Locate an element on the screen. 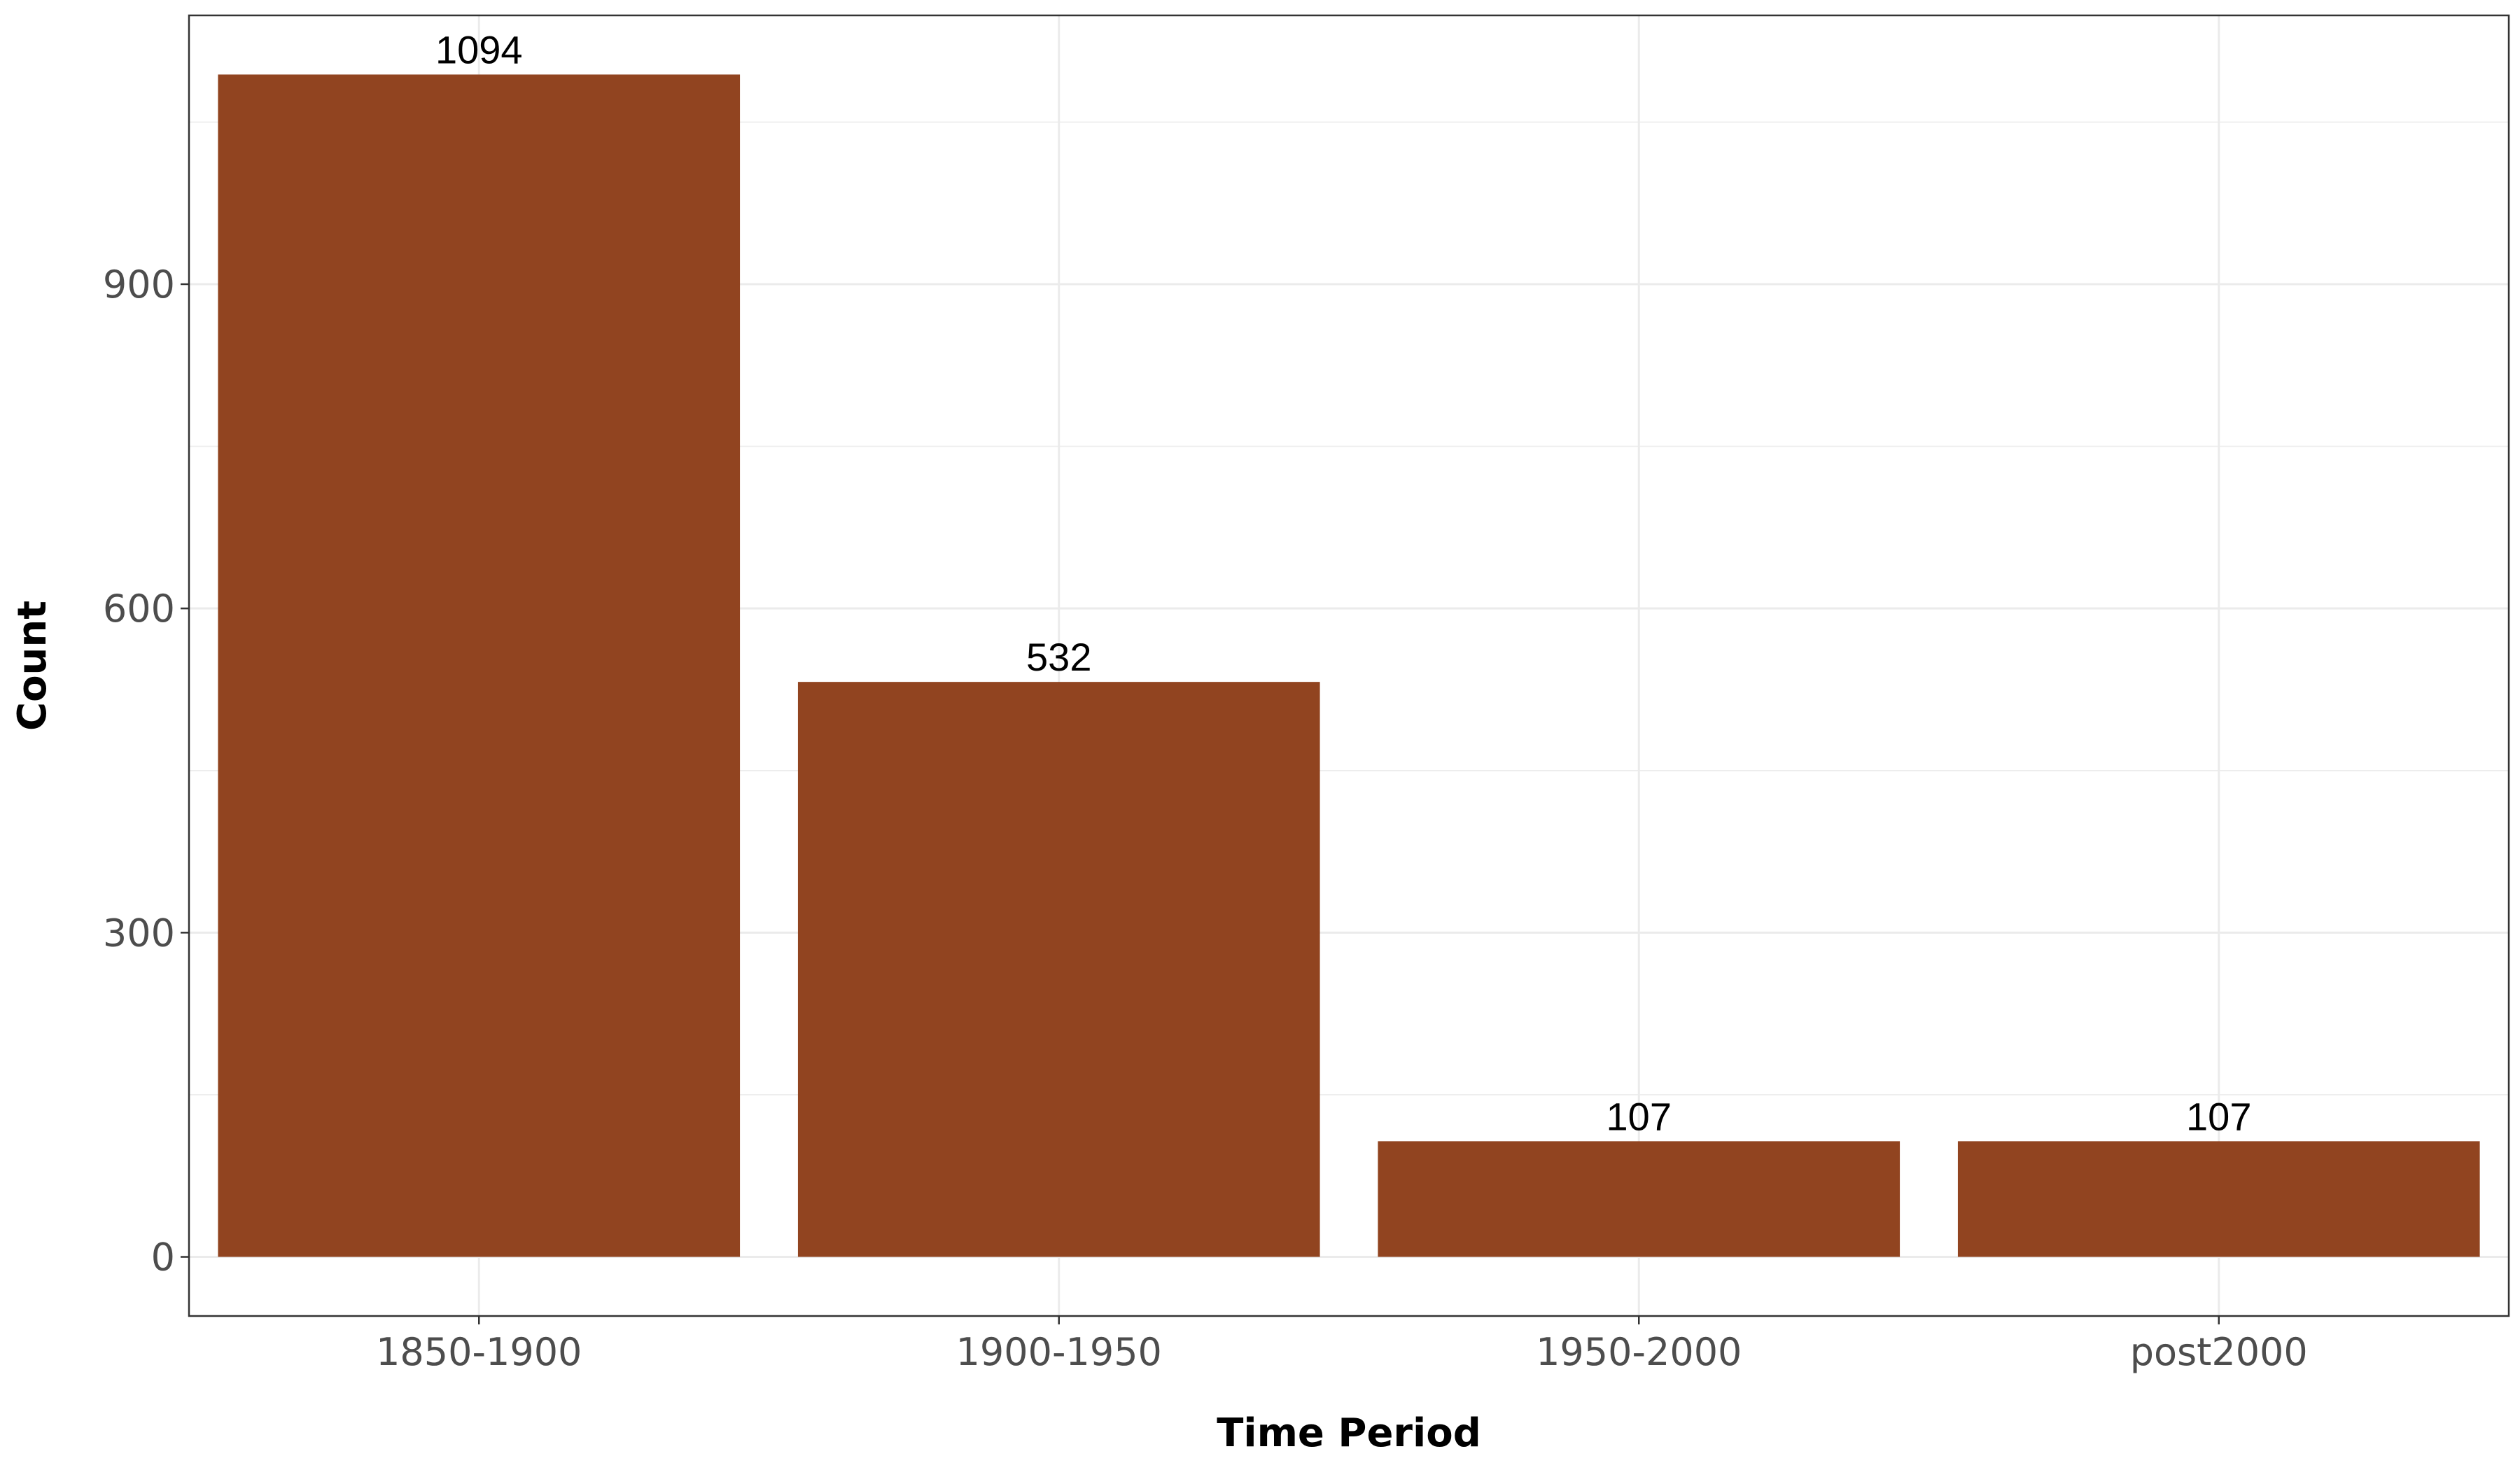 The width and height of the screenshot is (2520, 1470). data-label: 1094 is located at coordinates (479, 49).